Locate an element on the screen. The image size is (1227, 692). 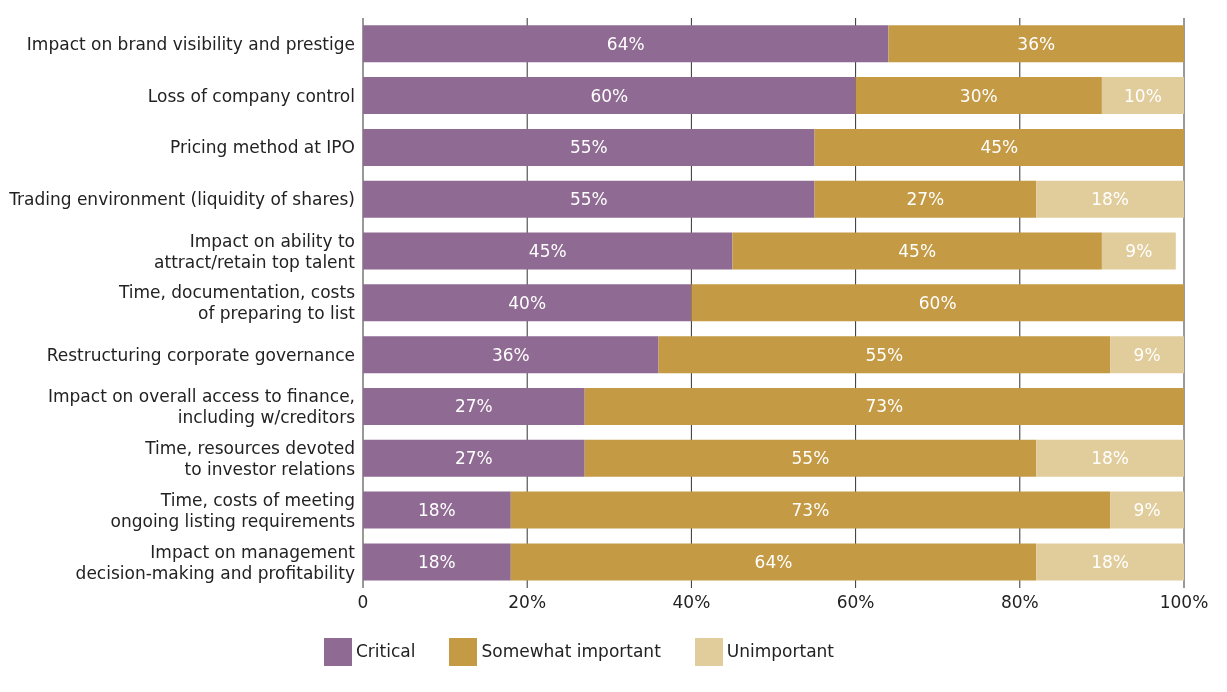
x-tick-label: 40% is located at coordinates (691, 602).